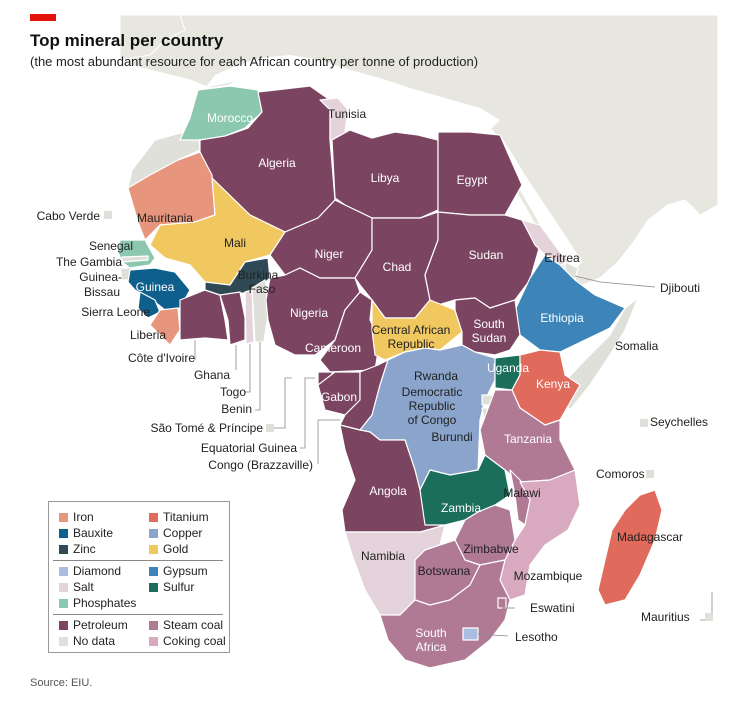 The image size is (750, 702). Describe the element at coordinates (339, 397) in the screenshot. I see `label-gabon: Gabon` at that location.